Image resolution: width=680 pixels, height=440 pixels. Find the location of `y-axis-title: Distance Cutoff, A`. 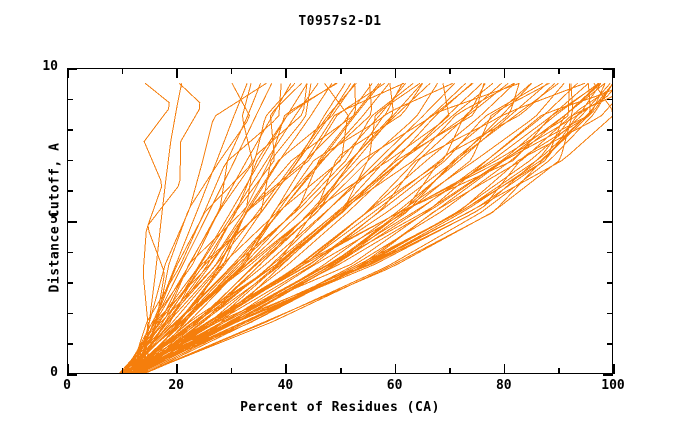

y-axis-title: Distance Cutoff, A is located at coordinates (55, 217).